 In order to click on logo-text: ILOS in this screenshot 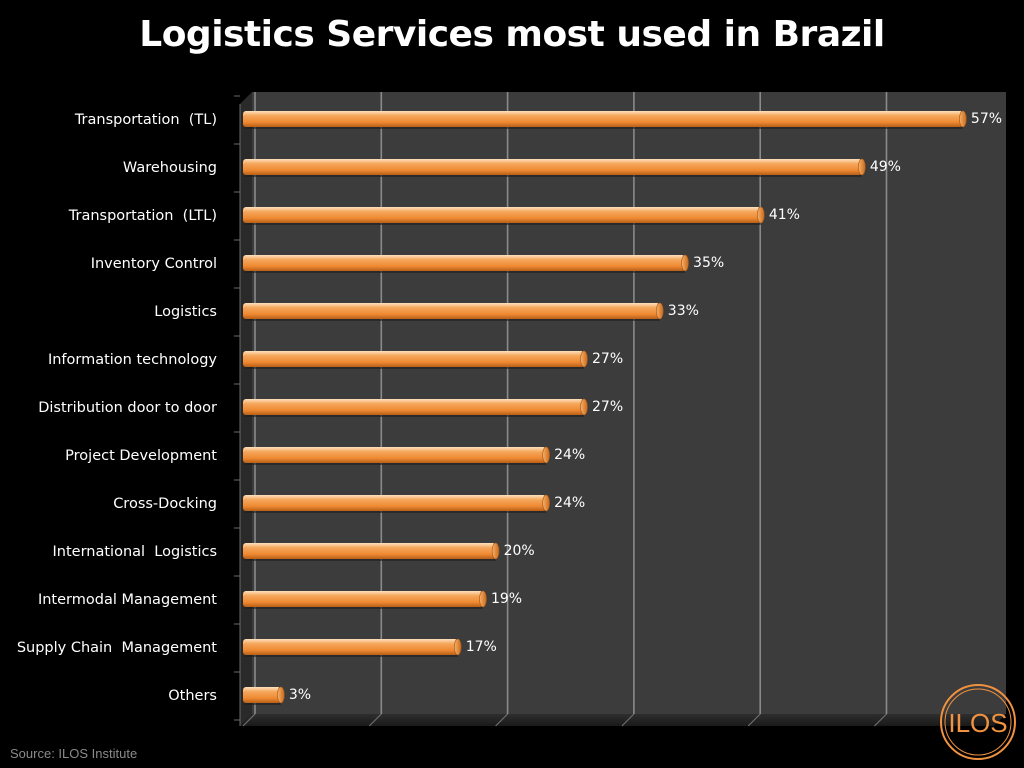, I will do `click(977, 723)`.